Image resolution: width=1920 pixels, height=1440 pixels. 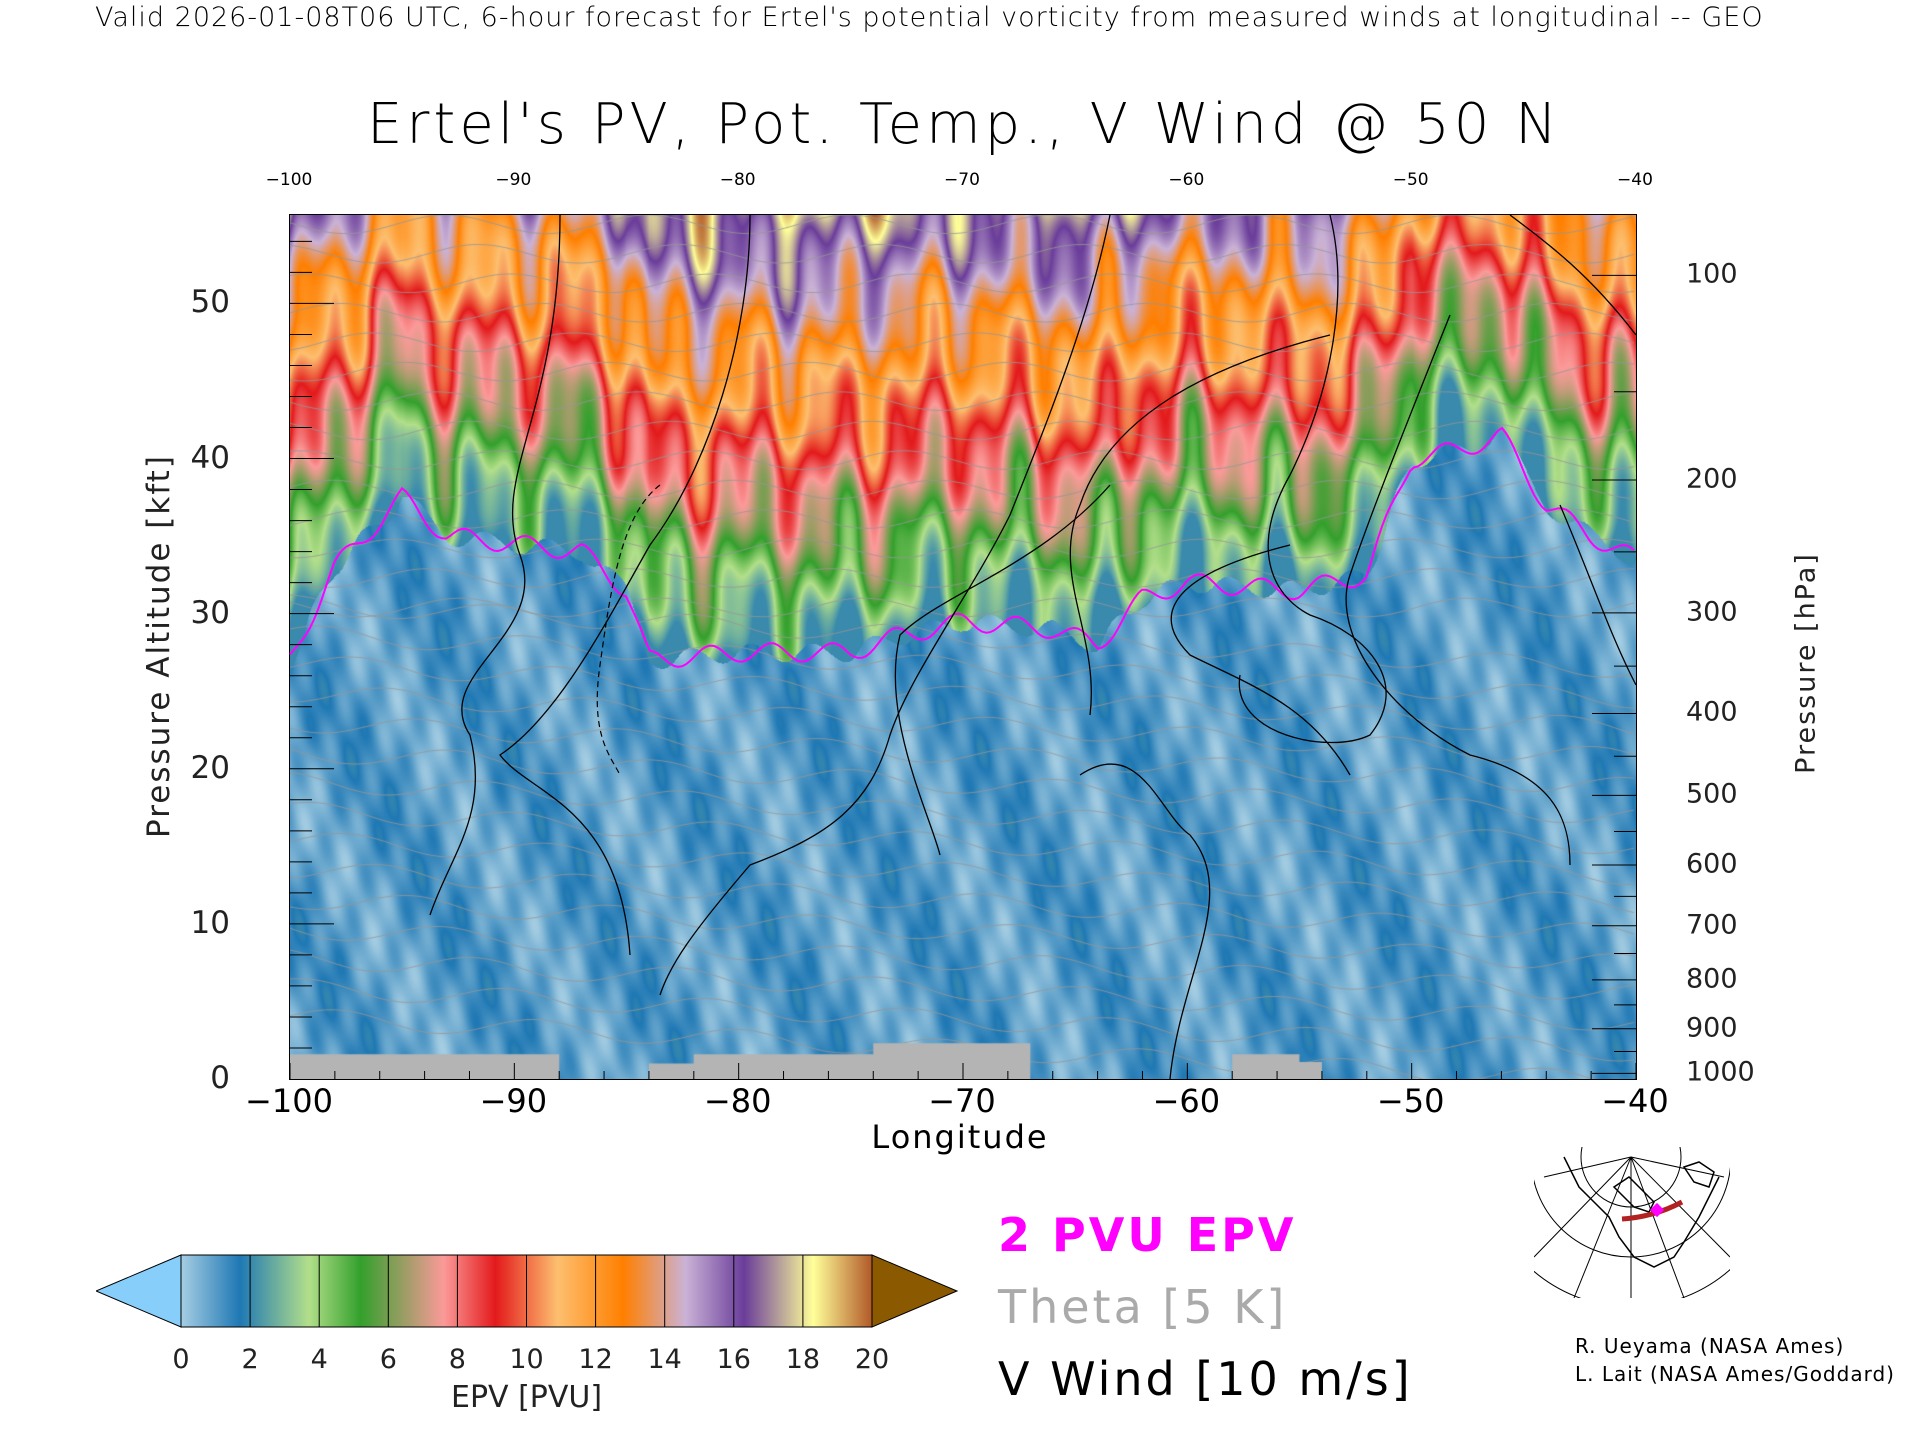 What do you see at coordinates (1632, 1222) in the screenshot?
I see `locator-map` at bounding box center [1632, 1222].